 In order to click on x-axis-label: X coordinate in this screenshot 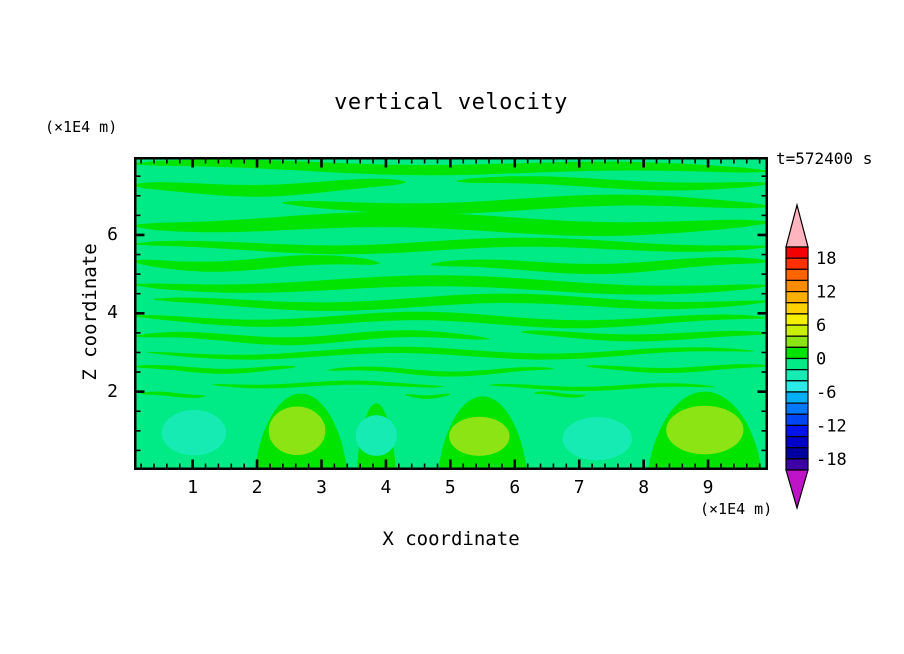, I will do `click(451, 539)`.